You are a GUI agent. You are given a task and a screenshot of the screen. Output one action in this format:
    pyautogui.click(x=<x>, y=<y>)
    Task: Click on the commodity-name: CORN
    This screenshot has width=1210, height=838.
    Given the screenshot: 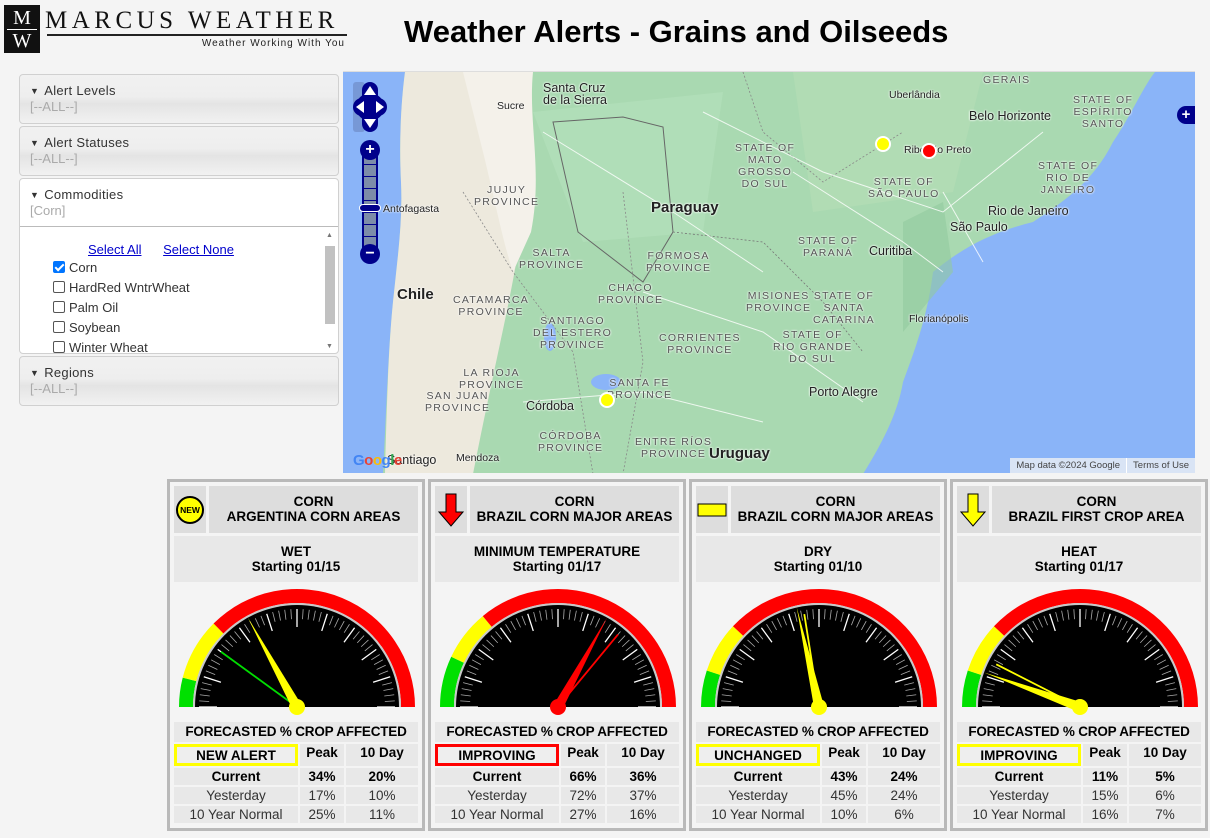 What is the action you would take?
    pyautogui.click(x=574, y=501)
    